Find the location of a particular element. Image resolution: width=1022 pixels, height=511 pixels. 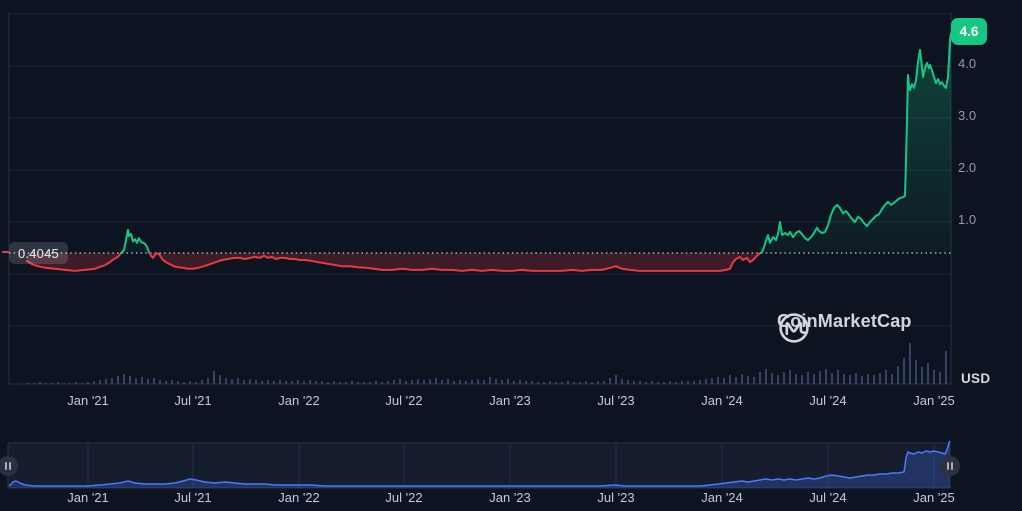

navigator-x-axis-label: Jan '21 is located at coordinates (88, 497).